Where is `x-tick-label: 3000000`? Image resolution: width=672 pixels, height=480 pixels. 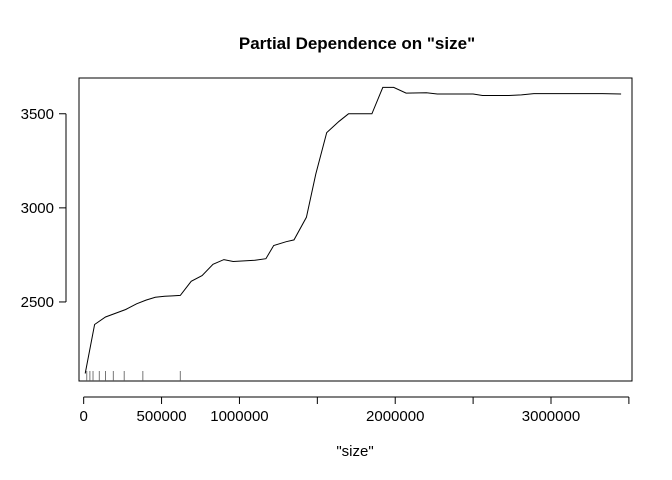 x-tick-label: 3000000 is located at coordinates (551, 416).